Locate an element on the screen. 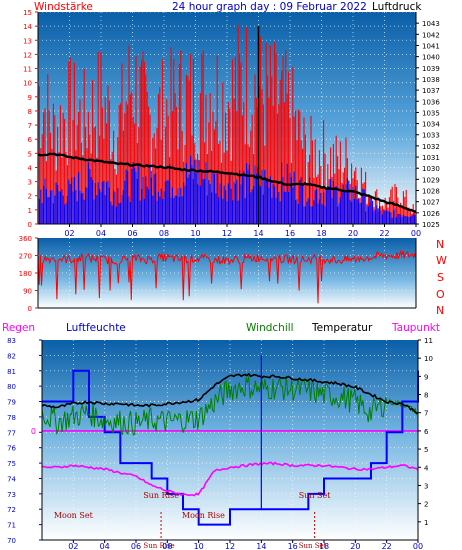 The image size is (462, 550). wind-left-tick-label: 4 is located at coordinates (30, 168).